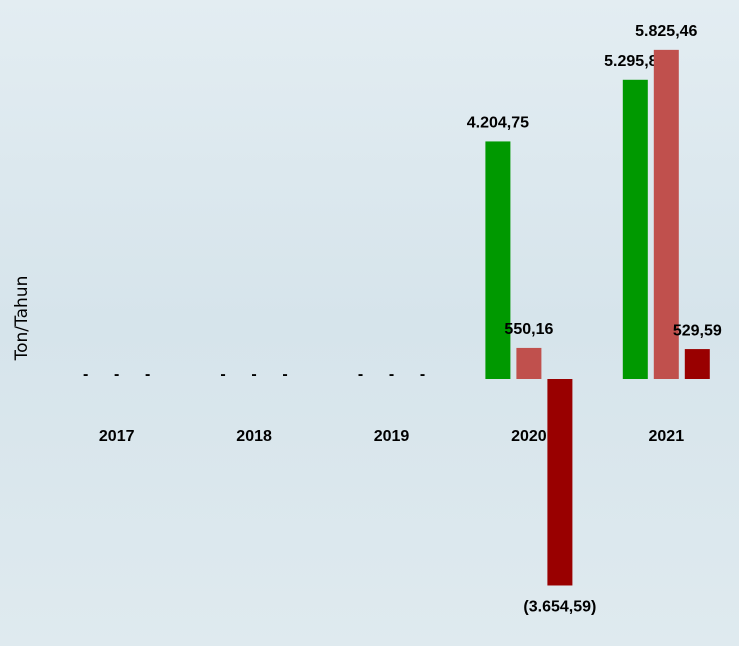  I want to click on data-label: 529,59, so click(697, 330).